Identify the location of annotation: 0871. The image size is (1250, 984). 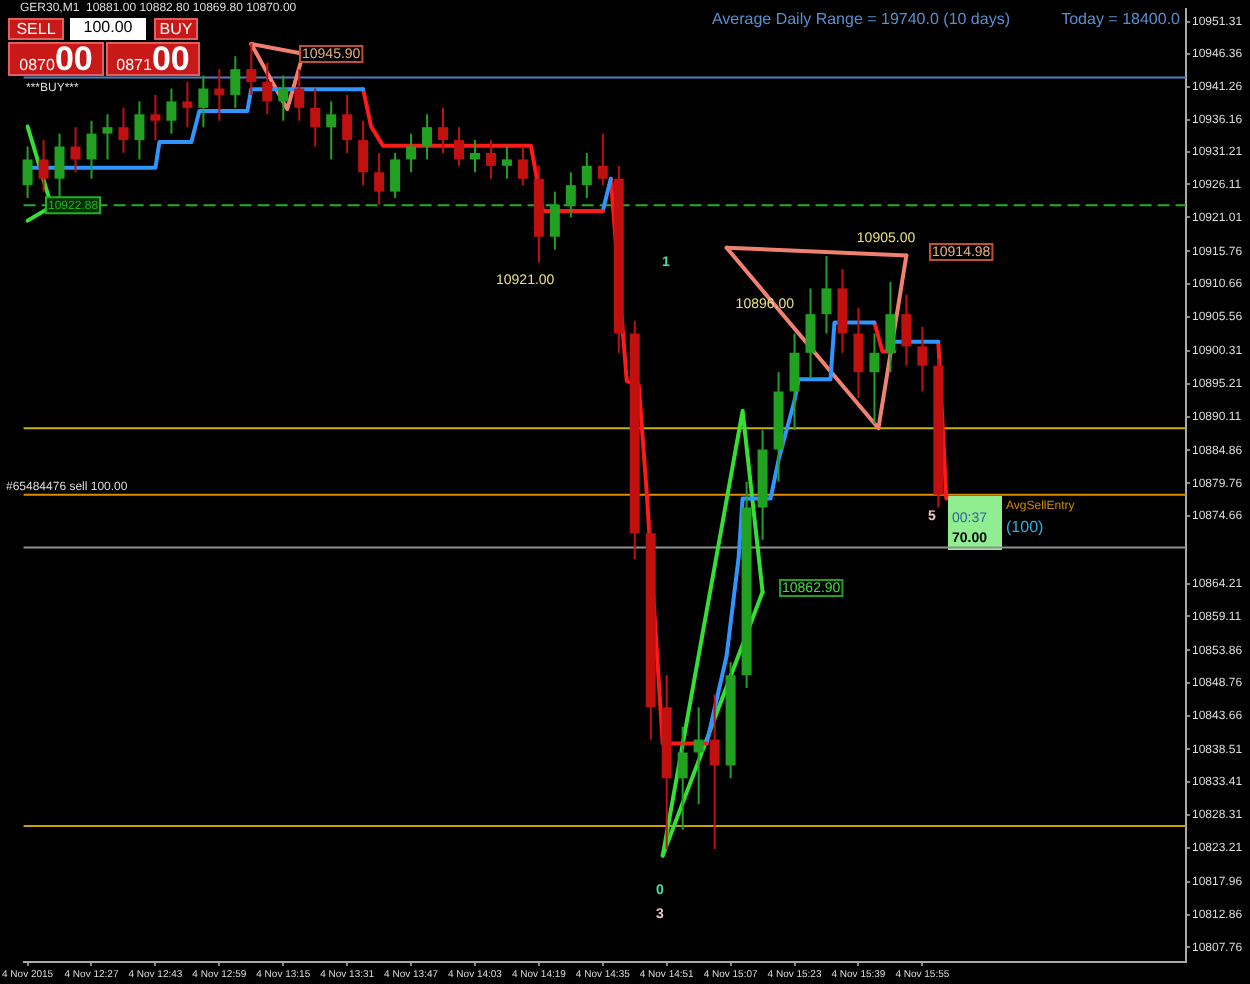
(134, 65).